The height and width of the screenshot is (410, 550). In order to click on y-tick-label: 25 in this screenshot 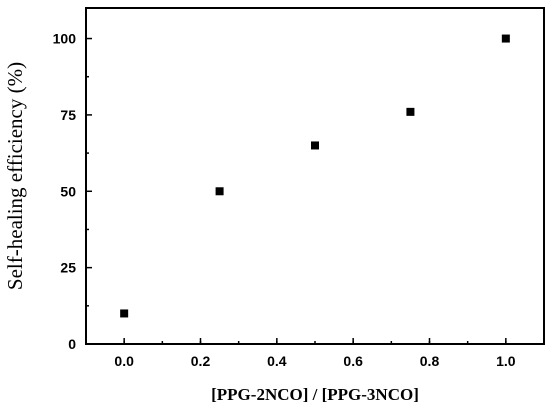, I will do `click(68, 268)`.